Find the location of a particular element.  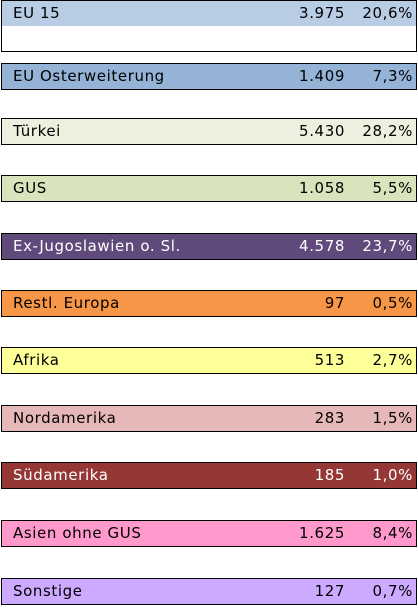

row-value: 1.058 is located at coordinates (322, 188).